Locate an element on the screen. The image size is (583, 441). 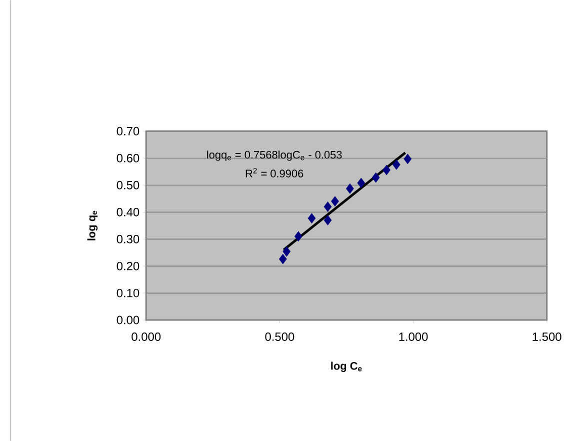
y-tick-label: 0.20 is located at coordinates (128, 266).